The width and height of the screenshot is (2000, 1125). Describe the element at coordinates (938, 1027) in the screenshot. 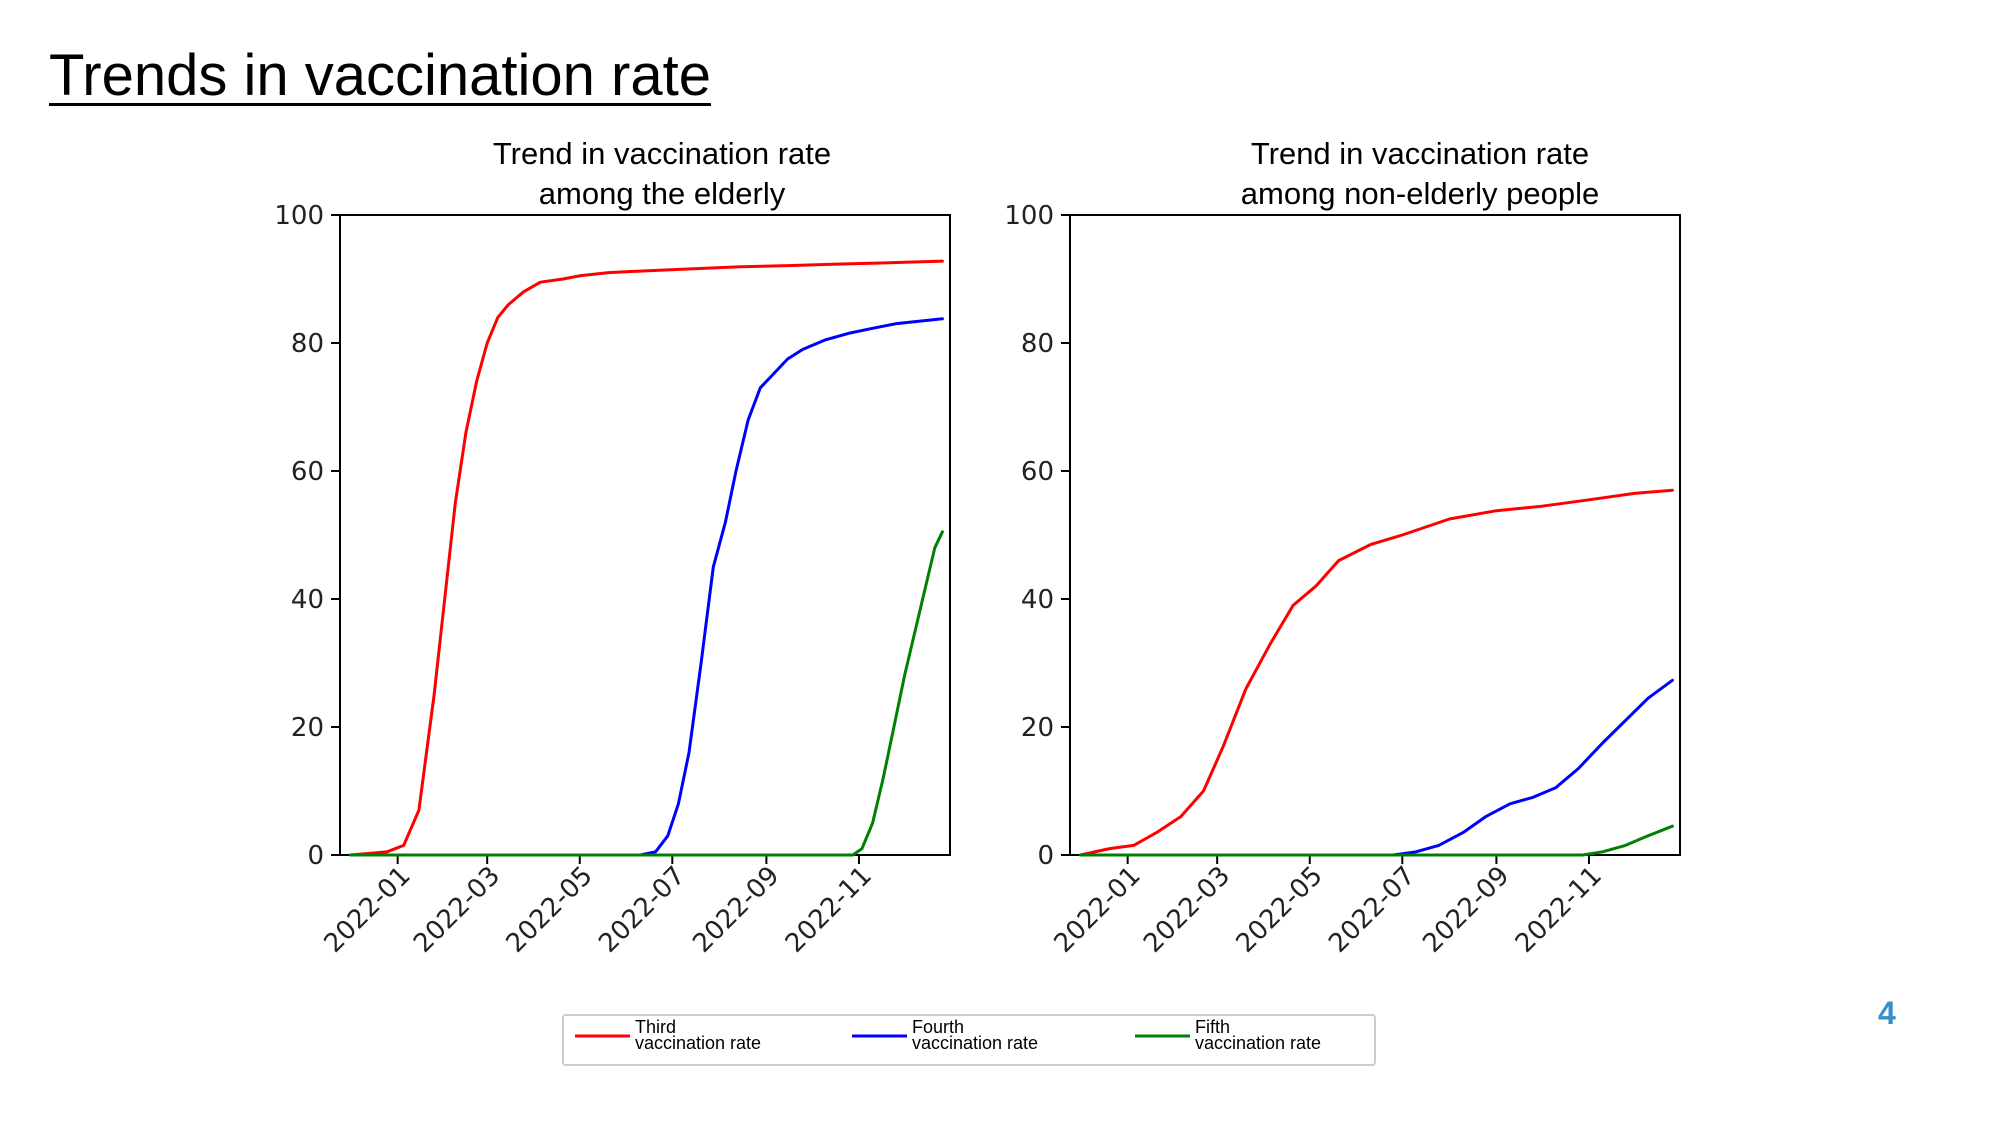

I see `legend-label-line1: Fourth` at that location.